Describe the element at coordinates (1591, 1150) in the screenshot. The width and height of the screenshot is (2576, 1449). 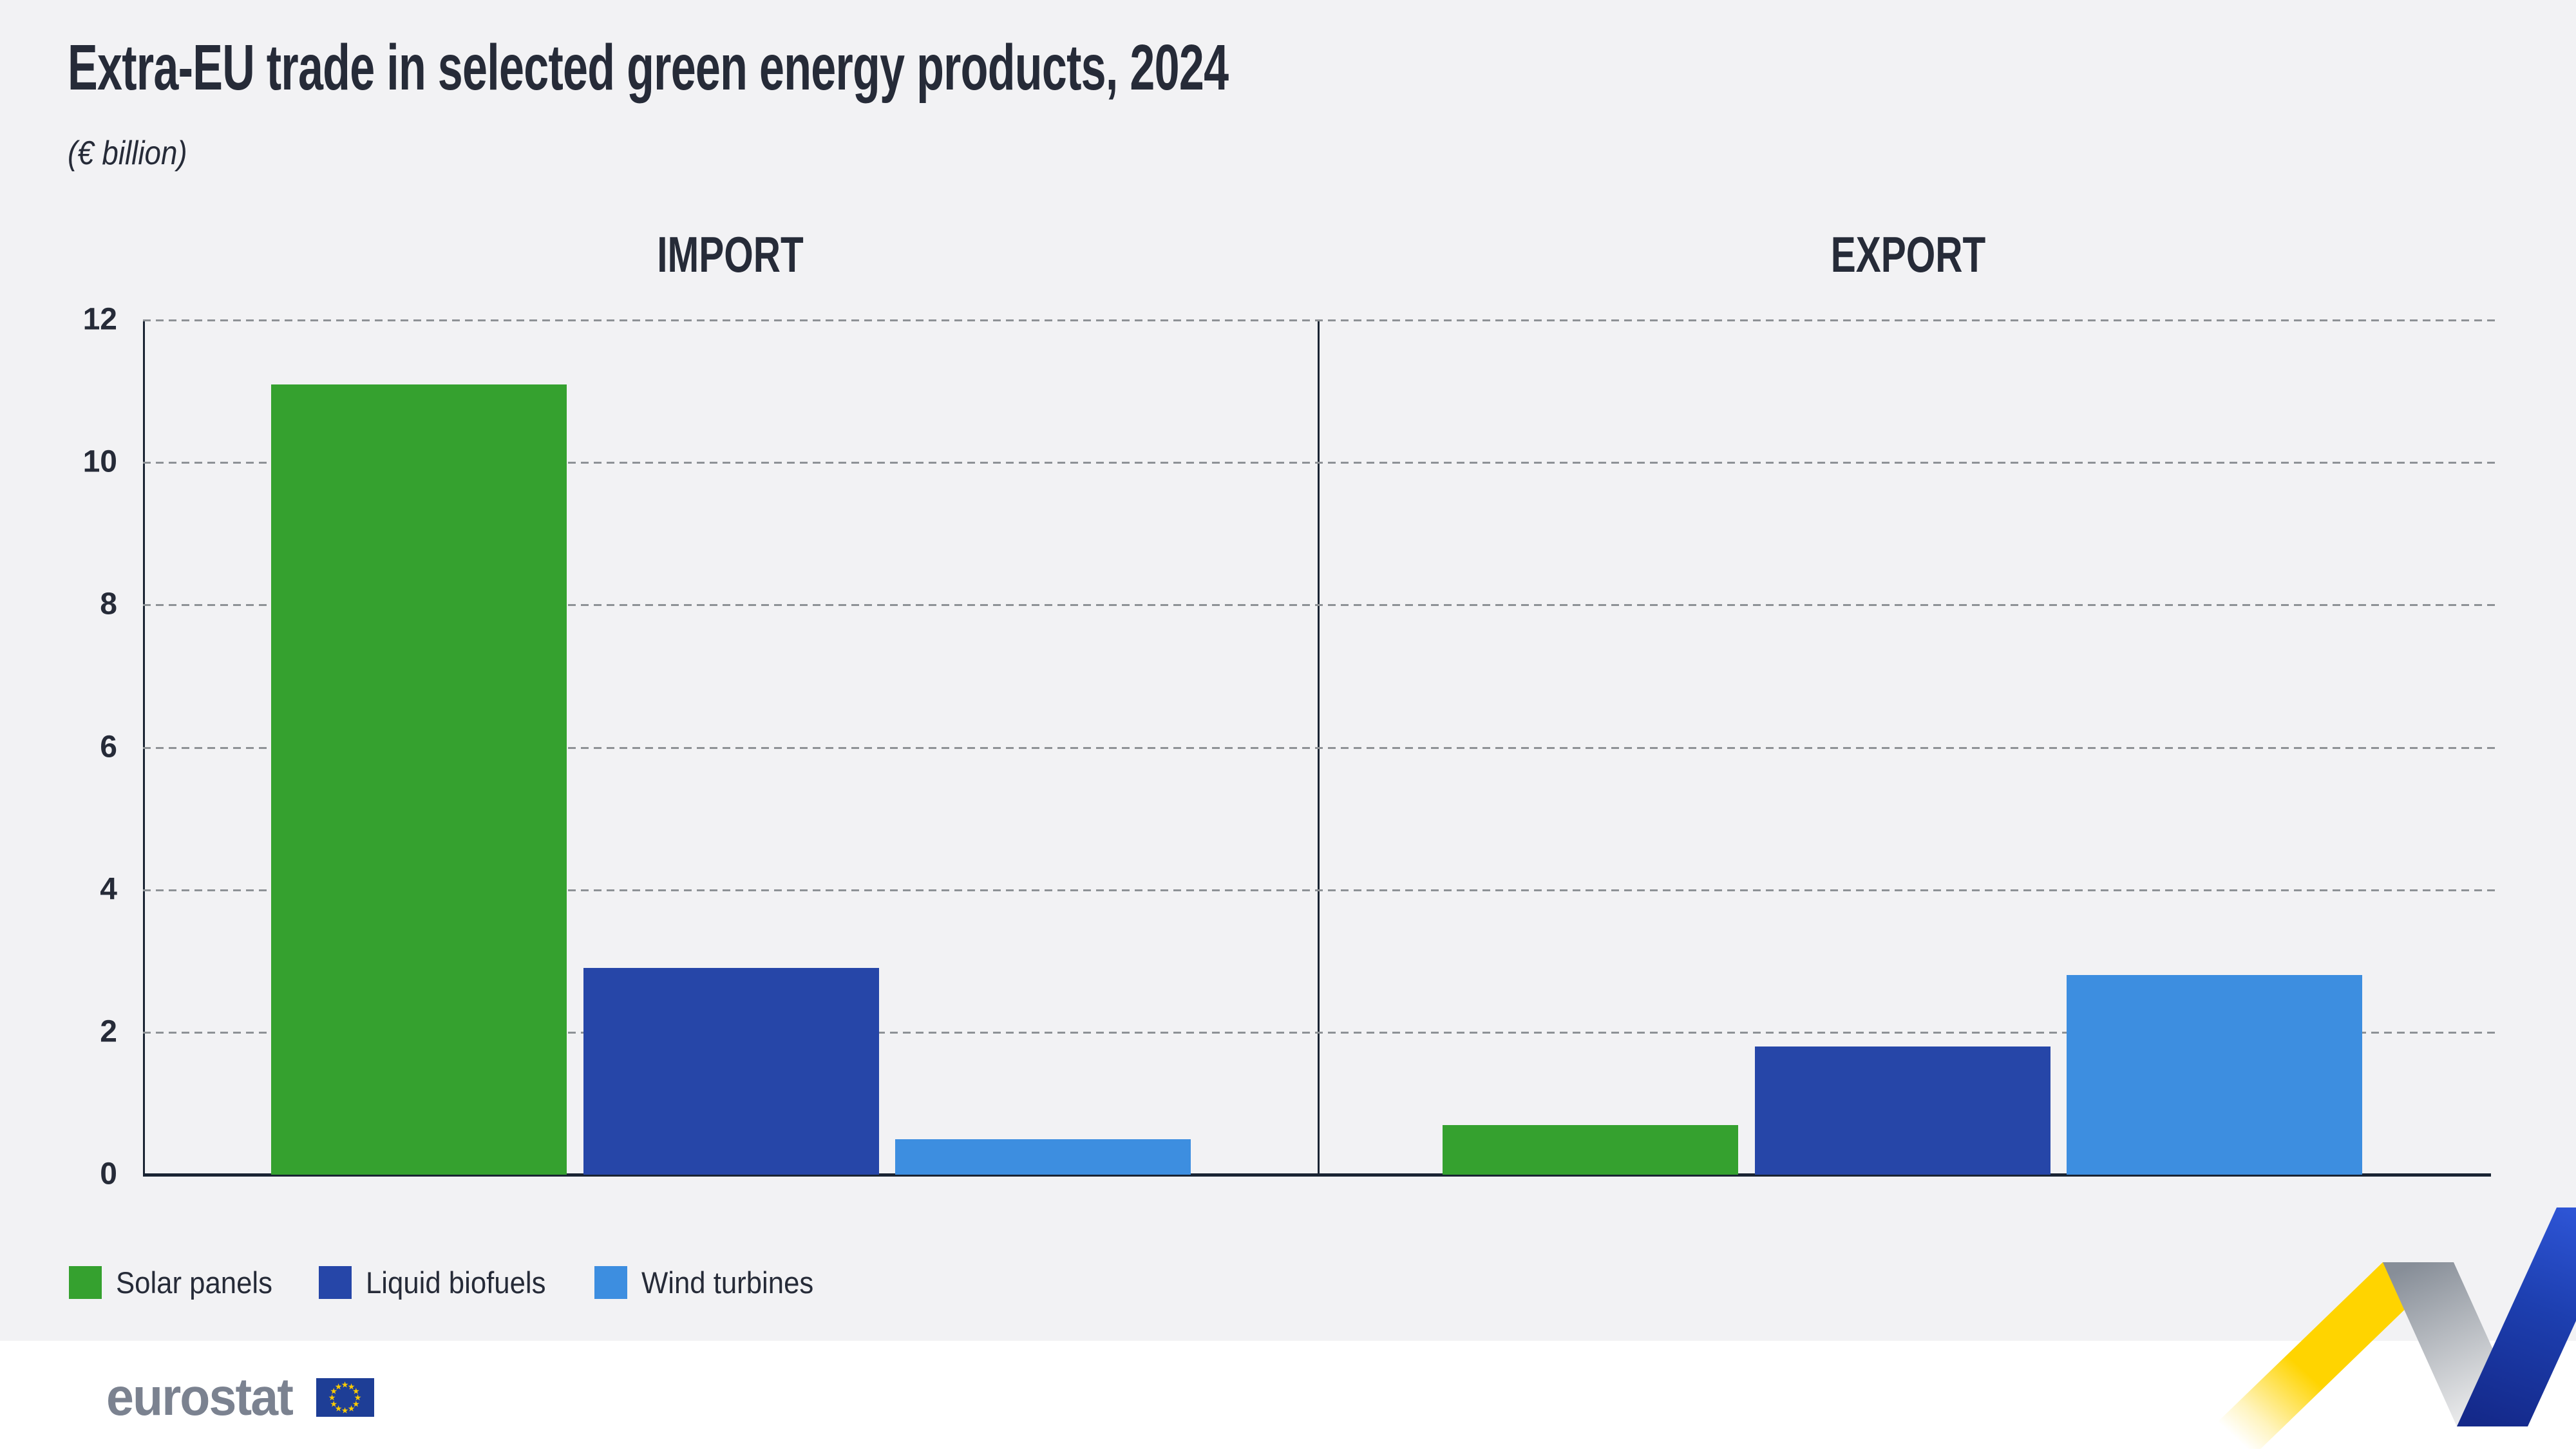
I see `bar-export-solar-panels` at that location.